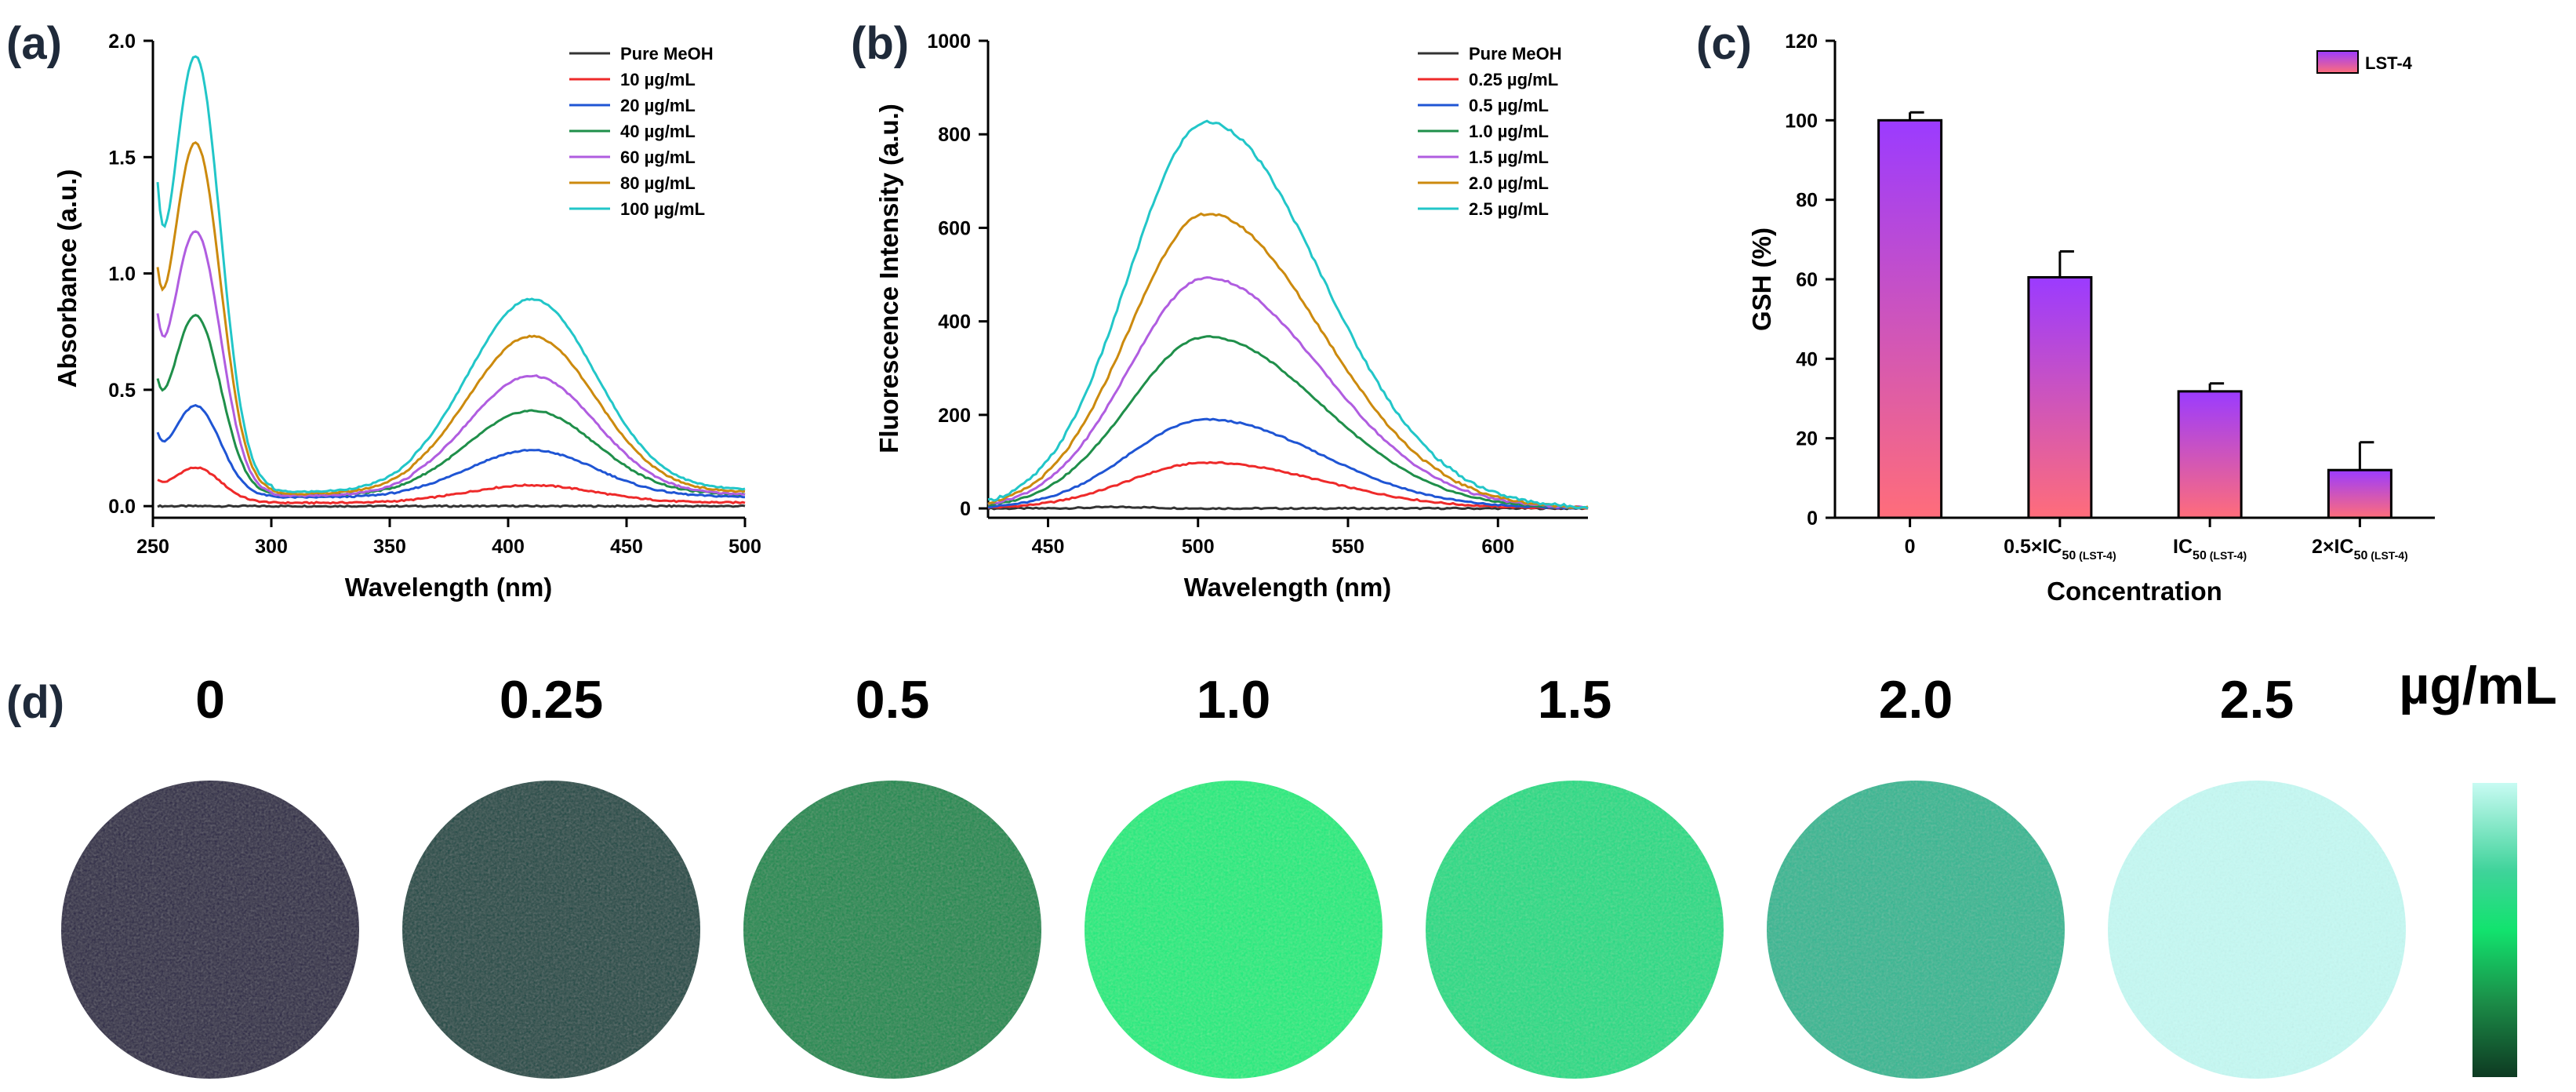 The image size is (2576, 1092). Describe the element at coordinates (954, 135) in the screenshot. I see `panel-b-y-tick-label: 800` at that location.